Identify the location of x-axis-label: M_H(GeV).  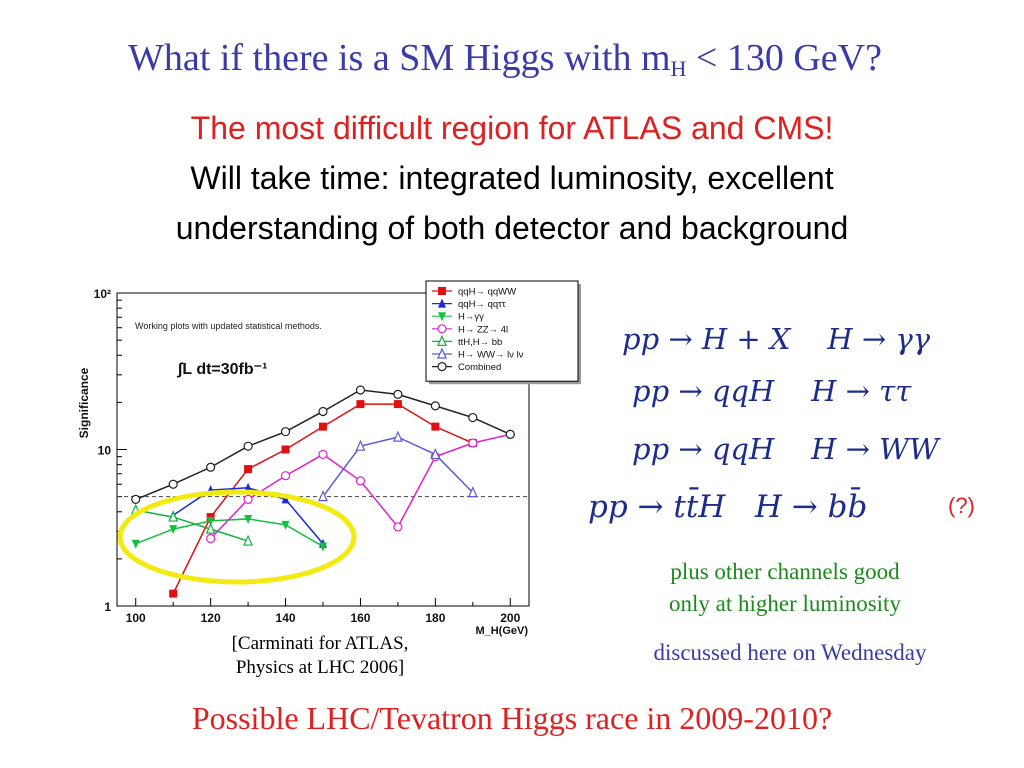
(501, 631).